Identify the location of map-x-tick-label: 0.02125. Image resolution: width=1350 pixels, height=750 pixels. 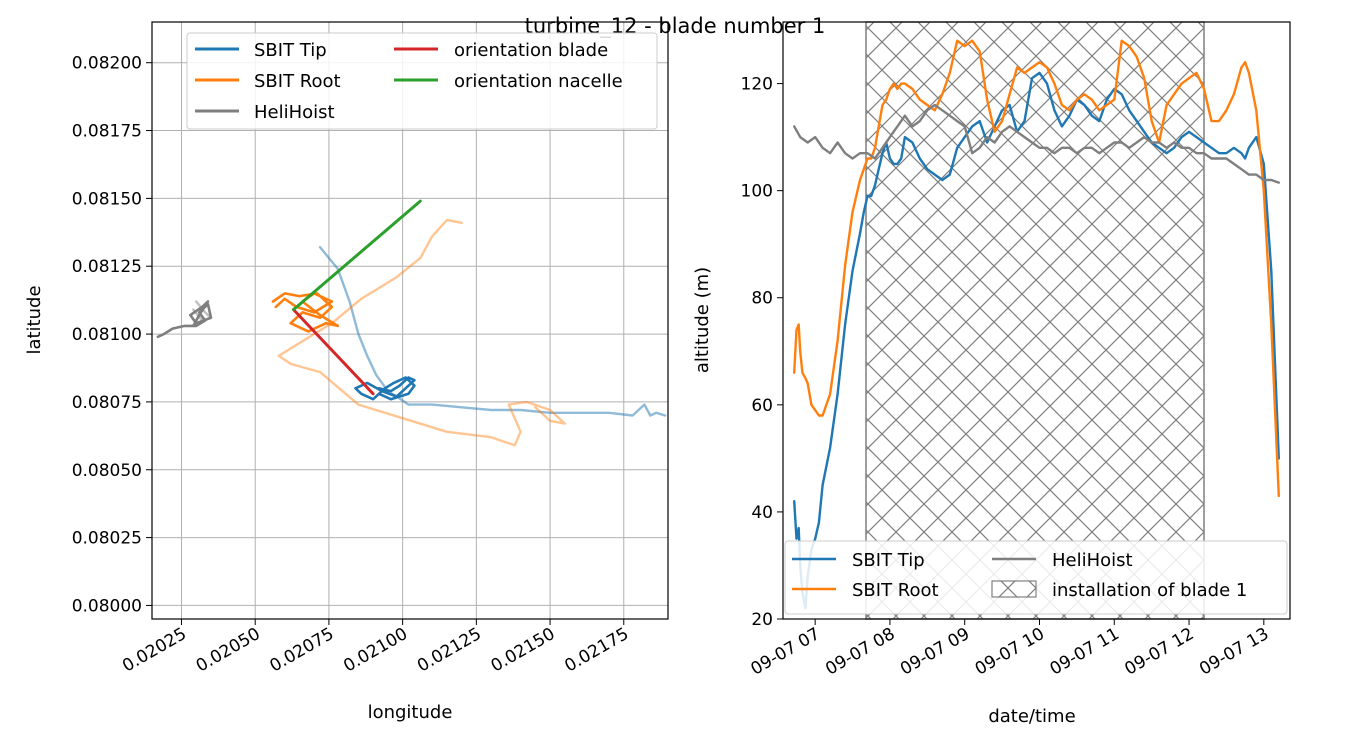
(449, 650).